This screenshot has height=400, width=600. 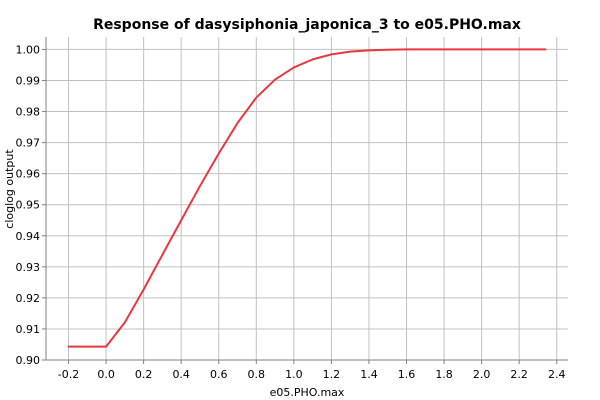 I want to click on y-axis-label: cloglog output, so click(x=9, y=189).